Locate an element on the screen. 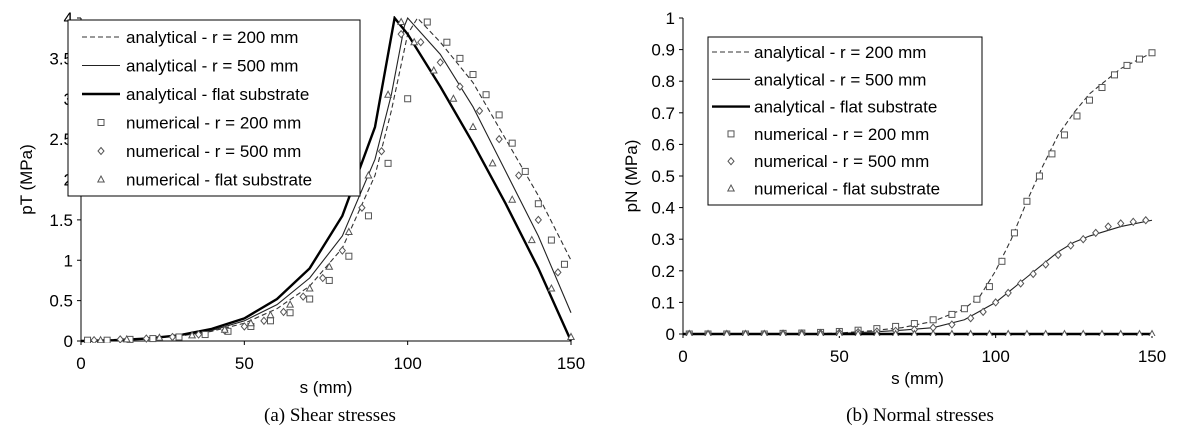 This screenshot has height=436, width=1180. y-tick-label: 1 is located at coordinates (68, 260).